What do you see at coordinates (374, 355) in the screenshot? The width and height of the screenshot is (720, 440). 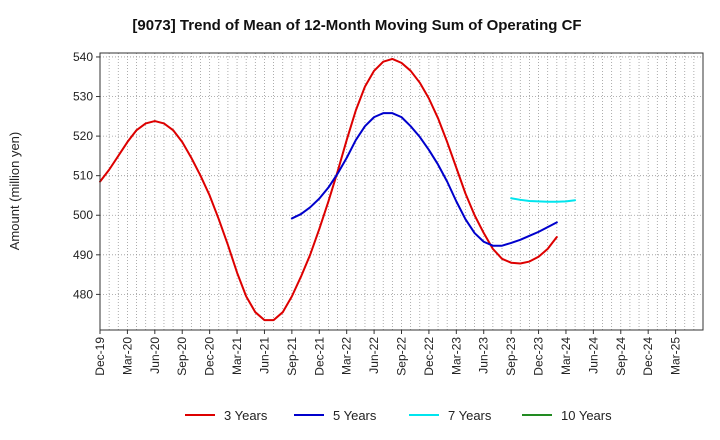 I see `x-tick-label: Jun-22` at bounding box center [374, 355].